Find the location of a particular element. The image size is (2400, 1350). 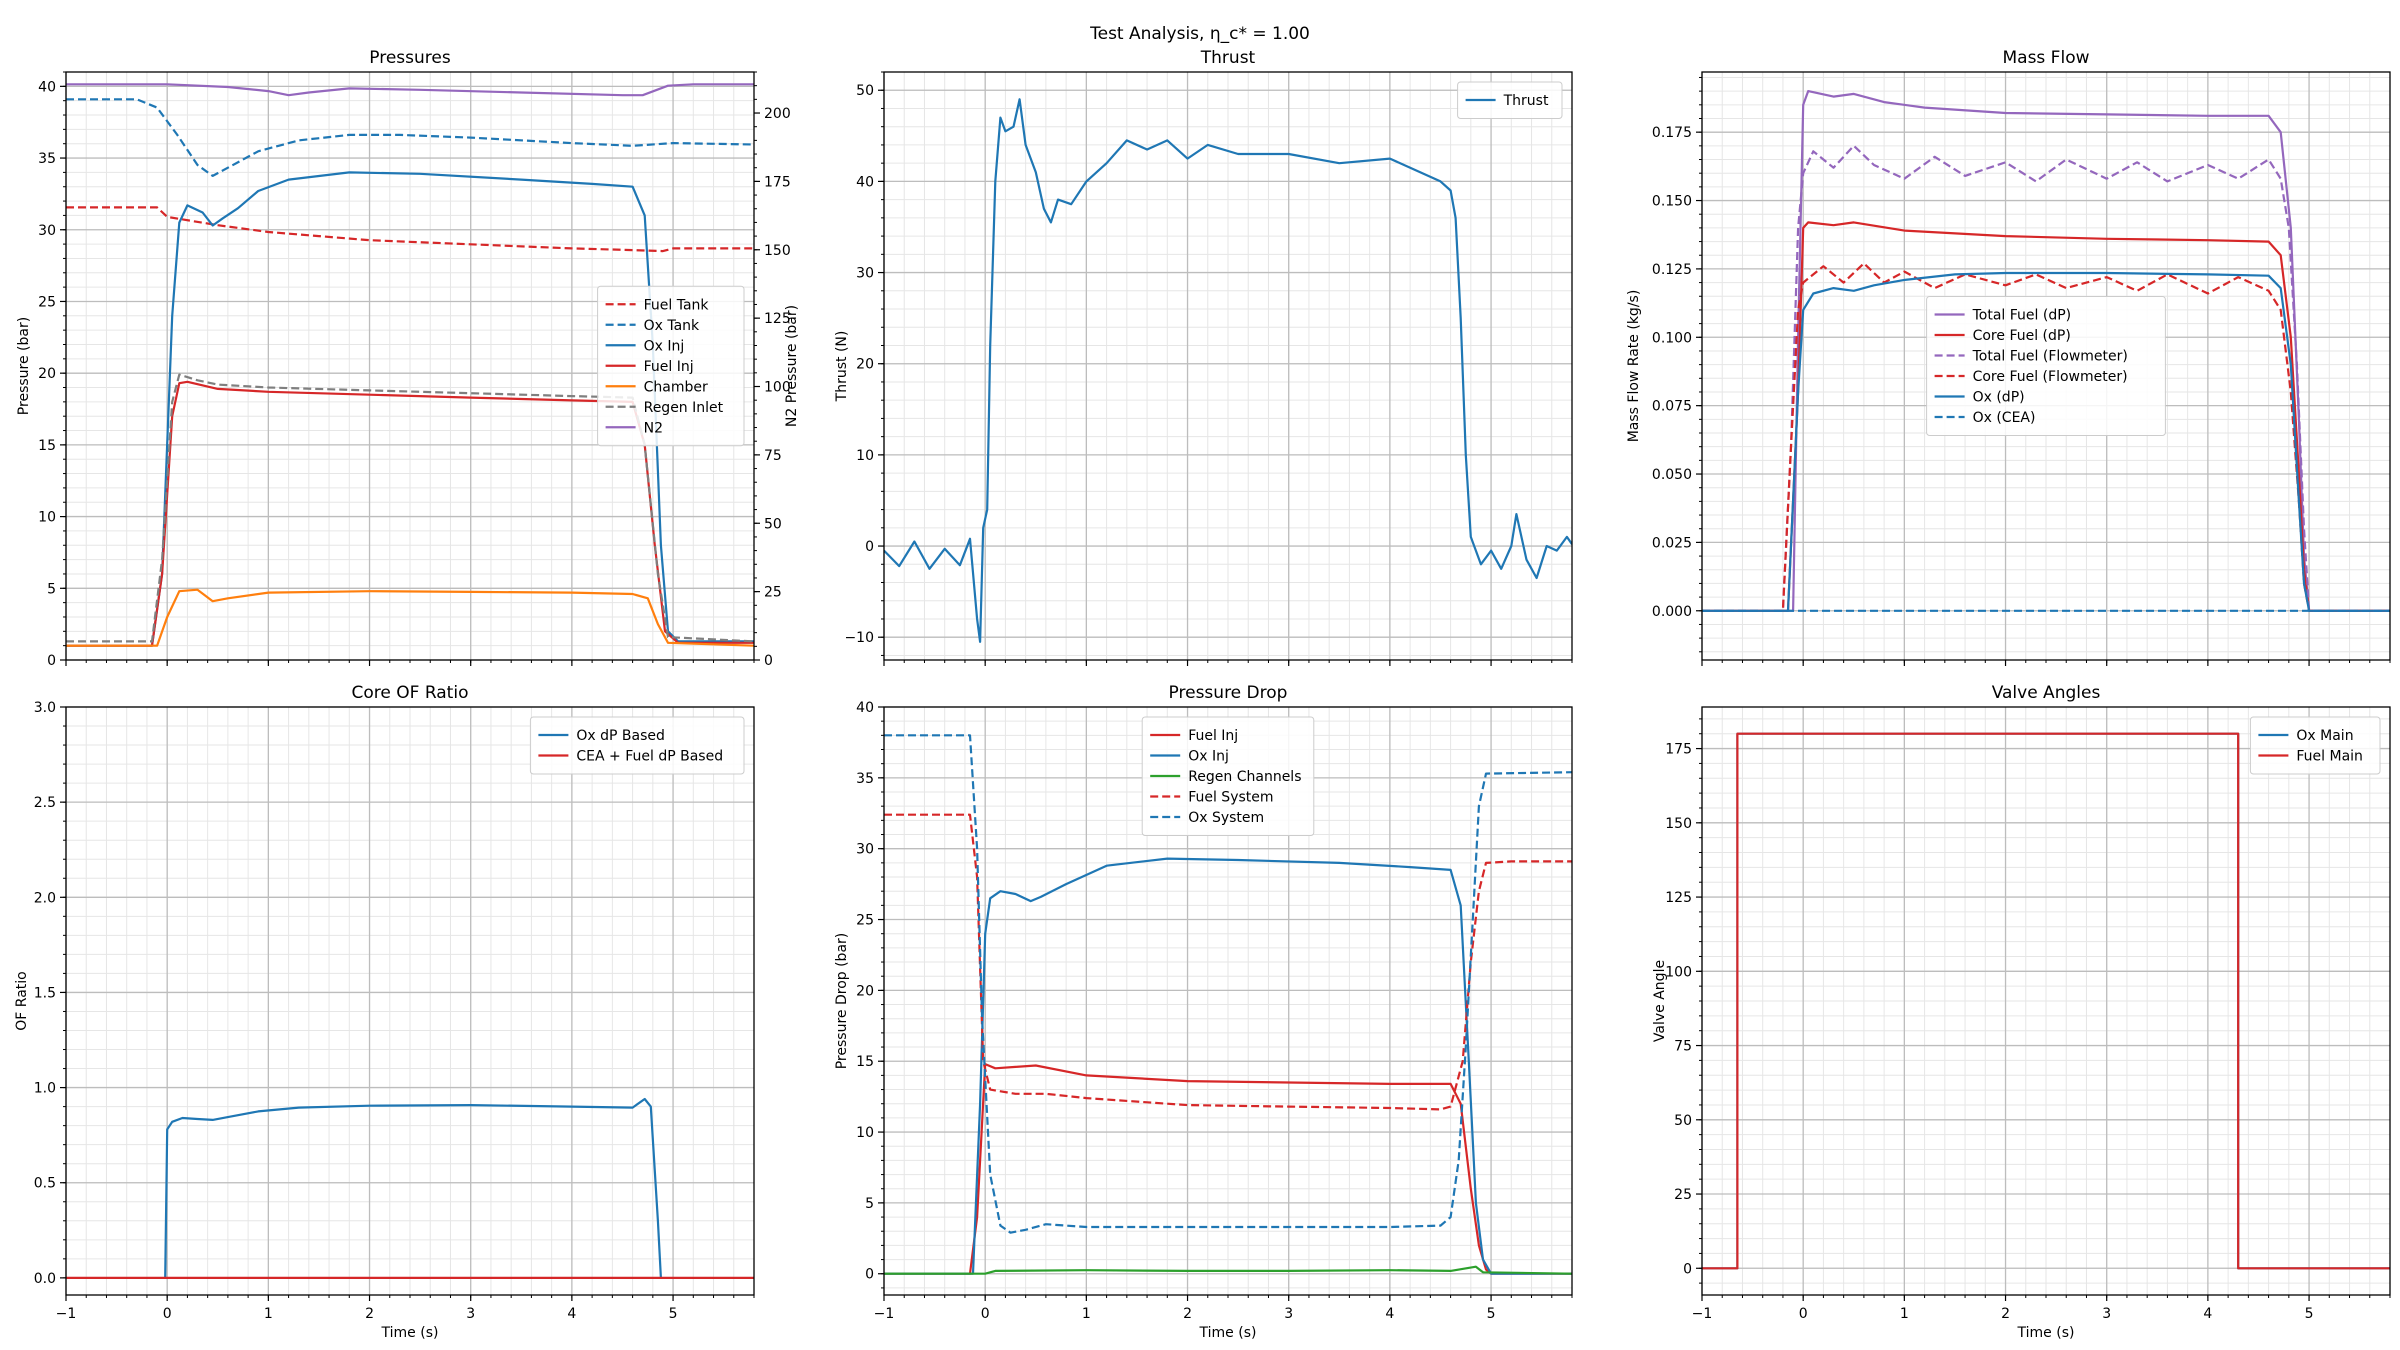

series-line-thrust is located at coordinates (1228, 370).